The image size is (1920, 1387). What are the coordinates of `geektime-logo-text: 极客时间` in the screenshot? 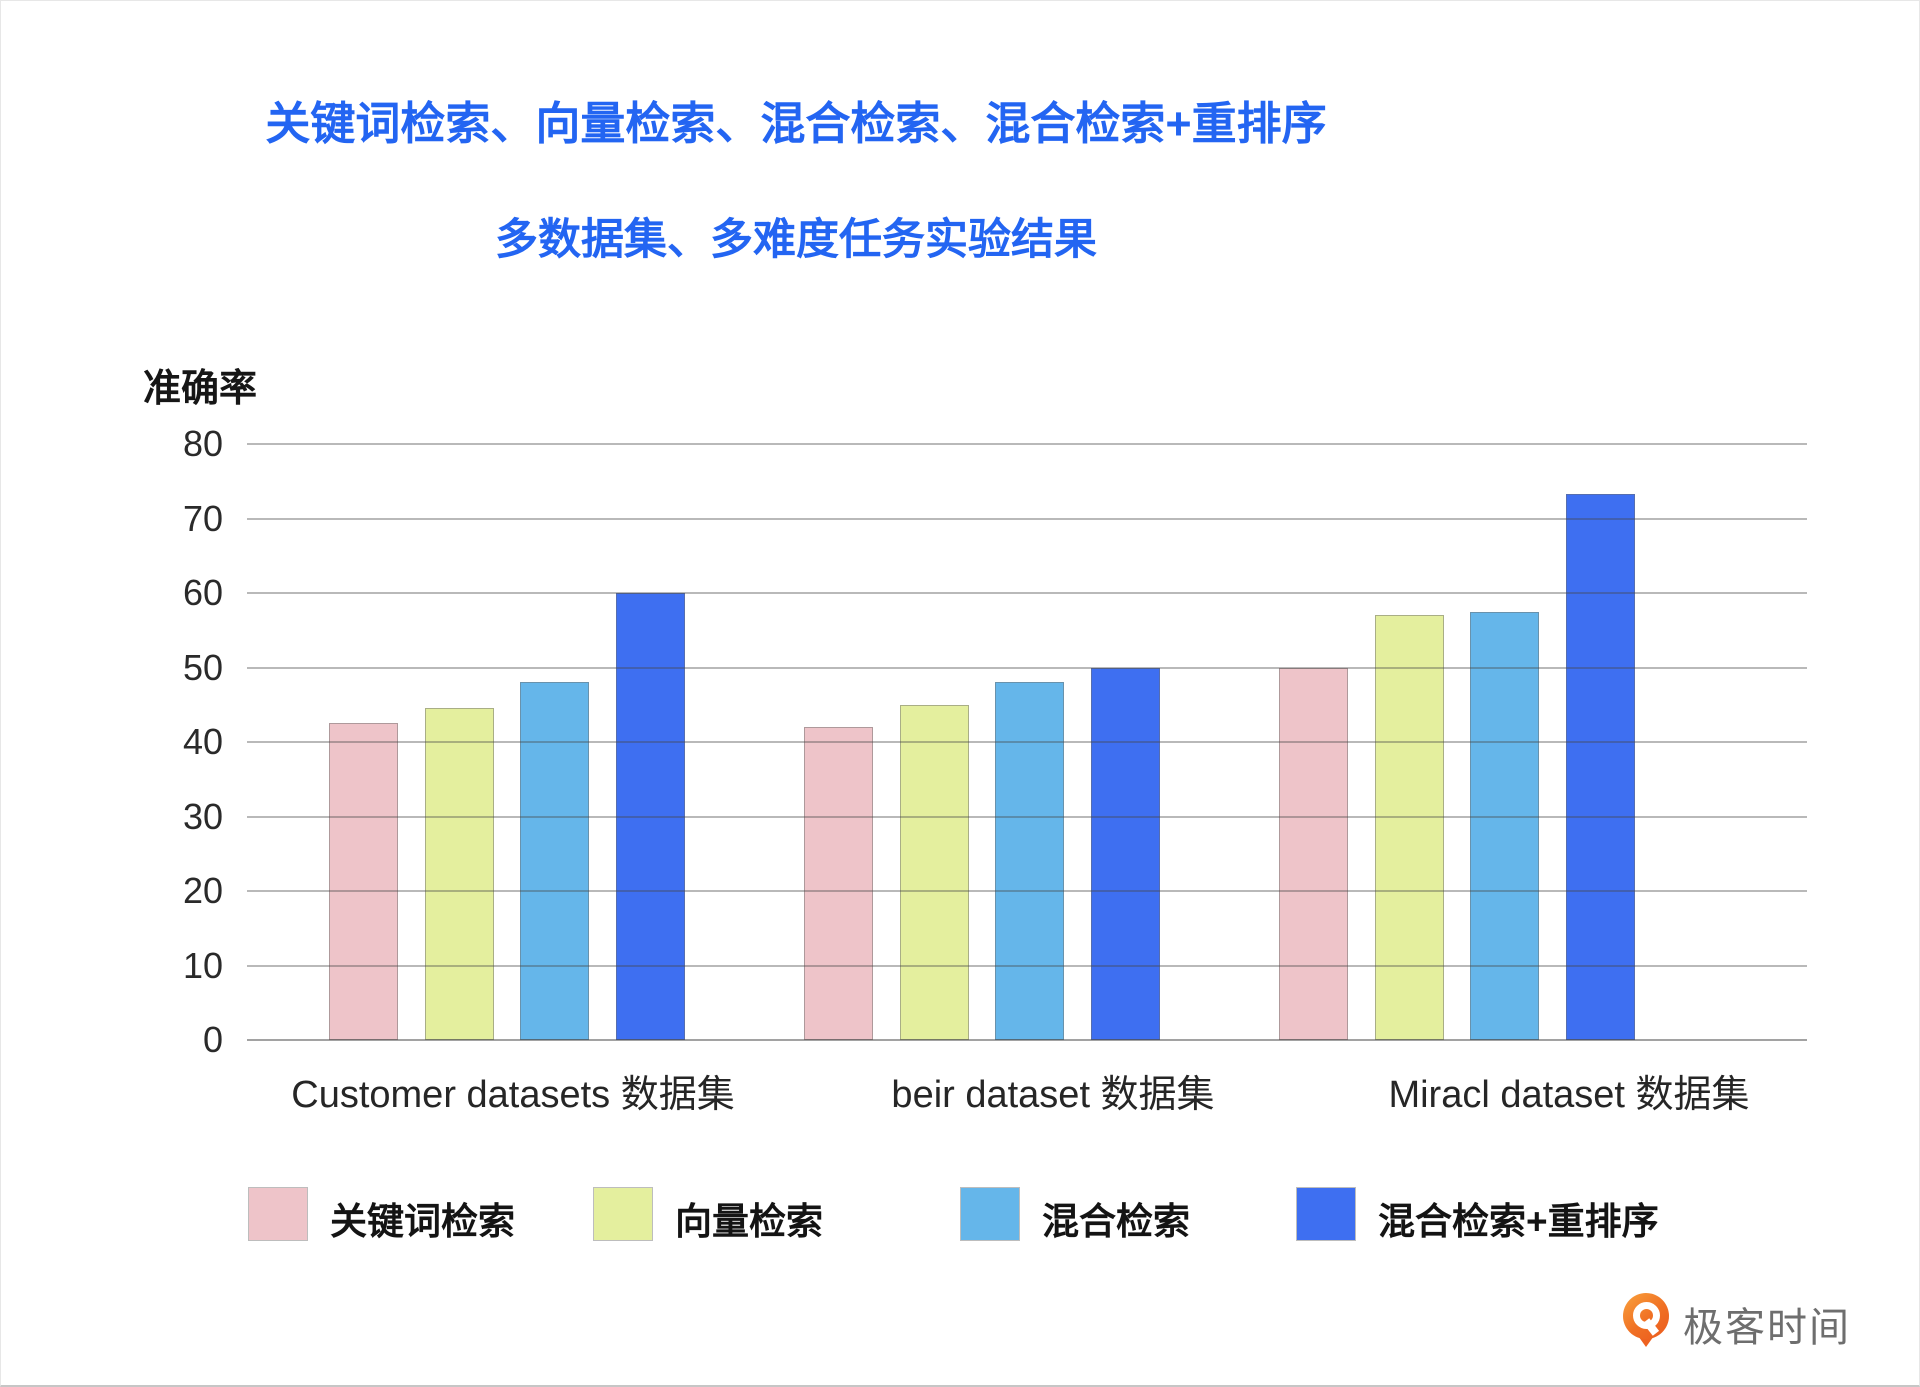 It's located at (1767, 1328).